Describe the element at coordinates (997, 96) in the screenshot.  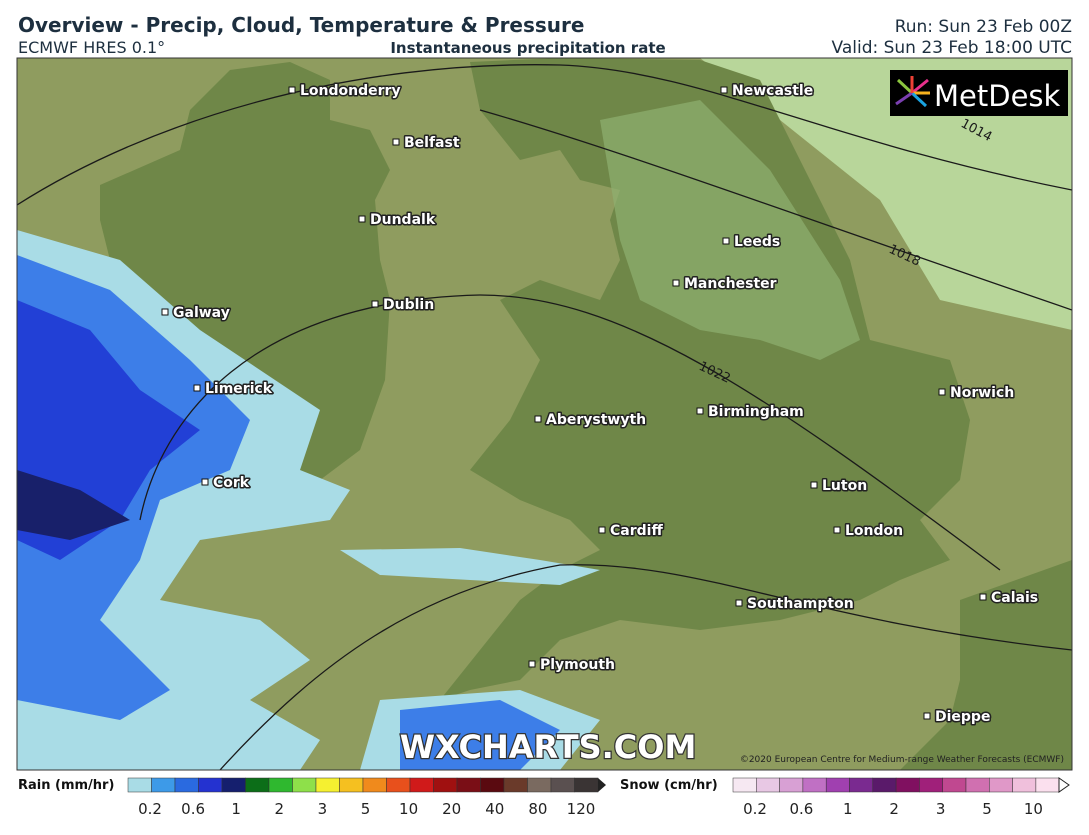
I see `logo: MetDesk` at that location.